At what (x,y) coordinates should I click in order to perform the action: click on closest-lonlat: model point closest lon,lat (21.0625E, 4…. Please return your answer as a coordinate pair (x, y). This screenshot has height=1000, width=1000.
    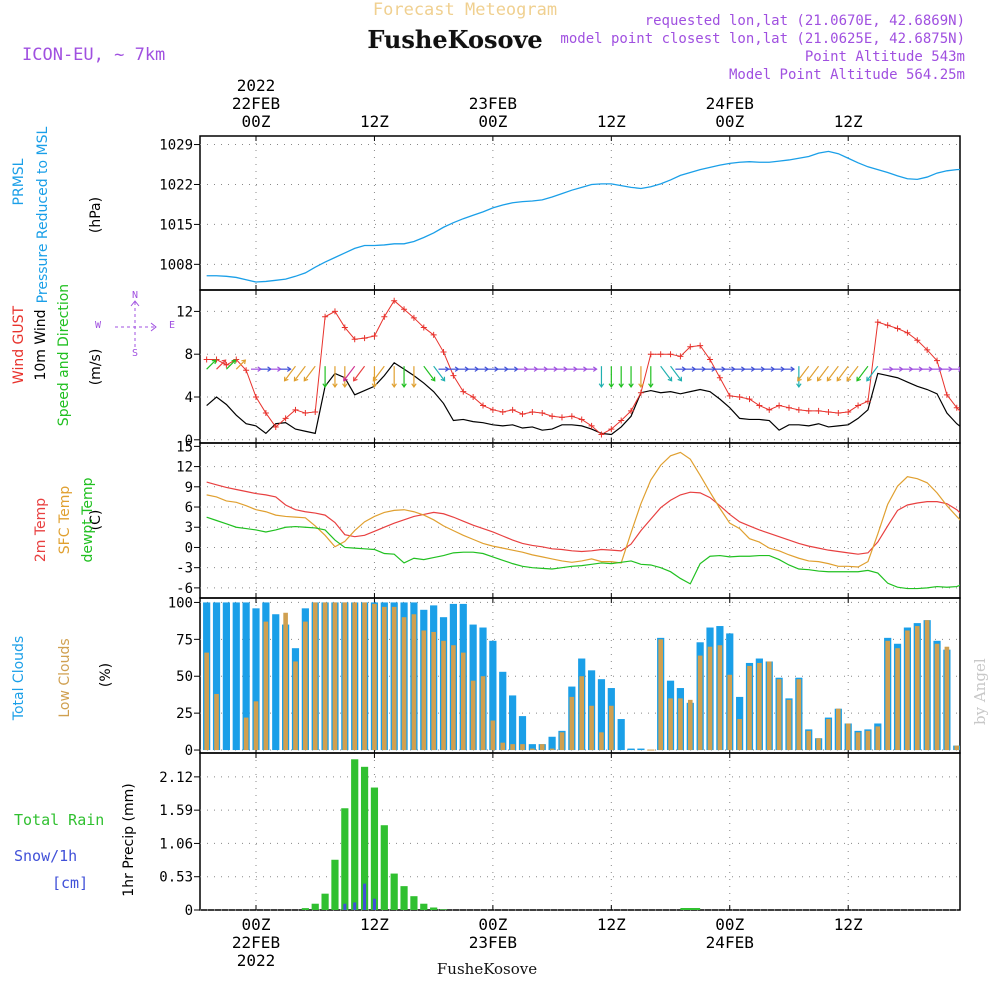
    Looking at the image, I should click on (762, 39).